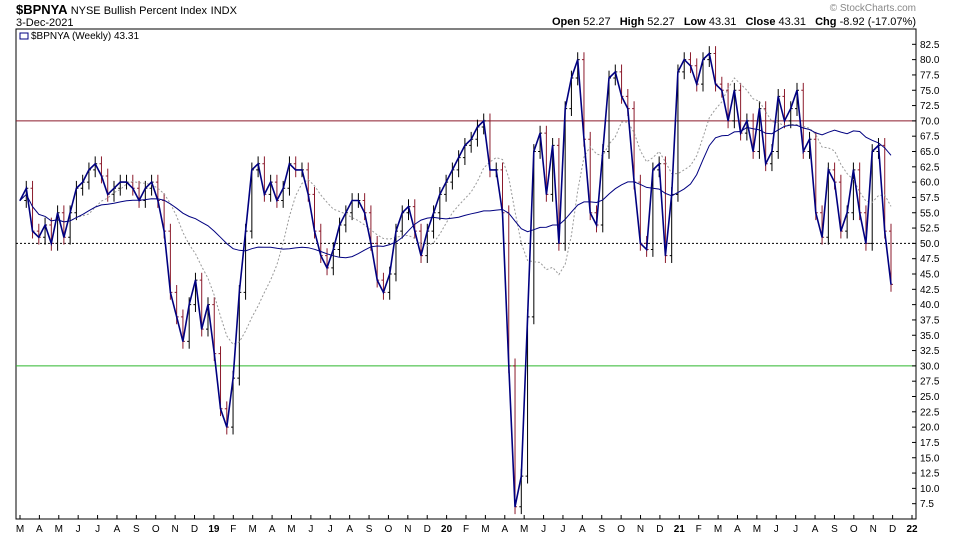 The height and width of the screenshot is (540, 960). I want to click on low-label: Low, so click(694, 22).